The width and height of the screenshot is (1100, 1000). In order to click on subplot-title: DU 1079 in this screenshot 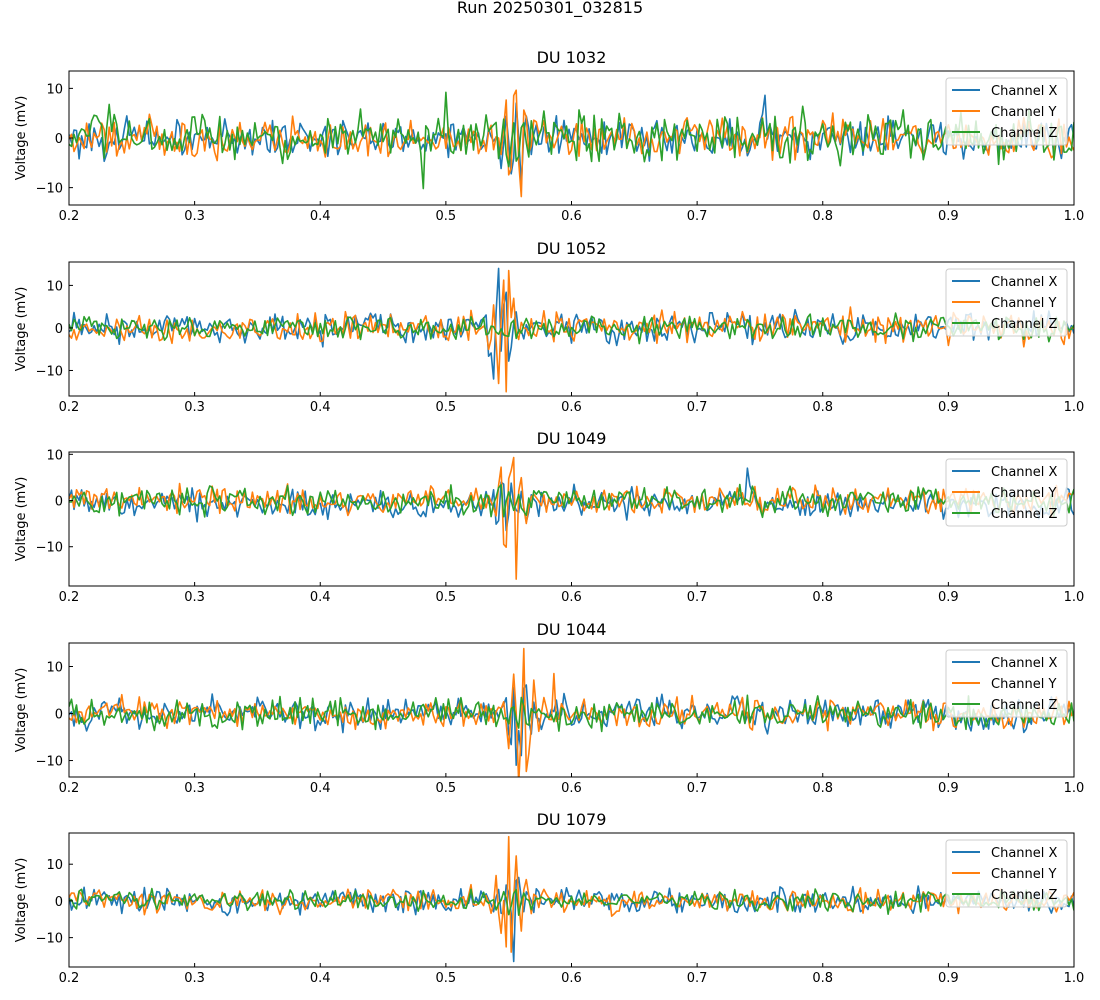, I will do `click(572, 819)`.